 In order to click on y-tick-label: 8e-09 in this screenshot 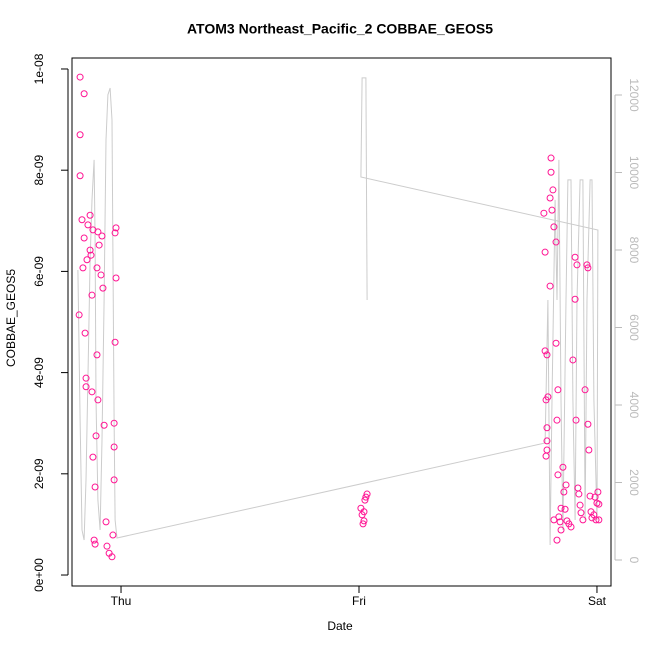, I will do `click(39, 170)`.